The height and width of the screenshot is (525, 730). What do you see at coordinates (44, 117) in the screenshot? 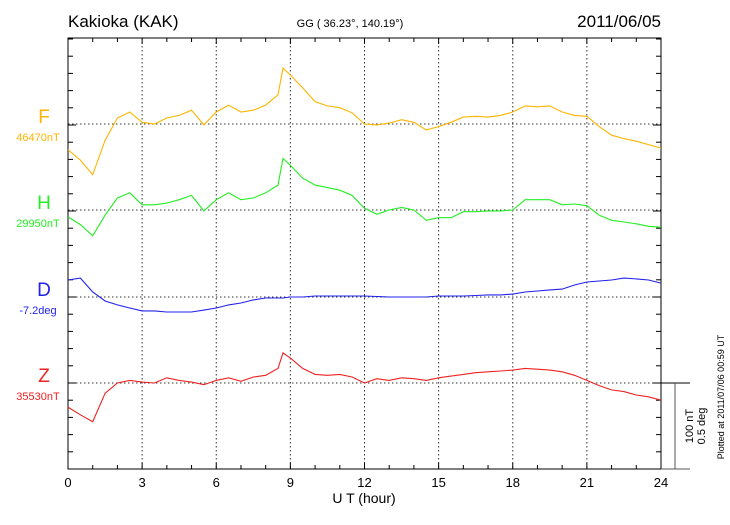
I see `series-name-f: F` at bounding box center [44, 117].